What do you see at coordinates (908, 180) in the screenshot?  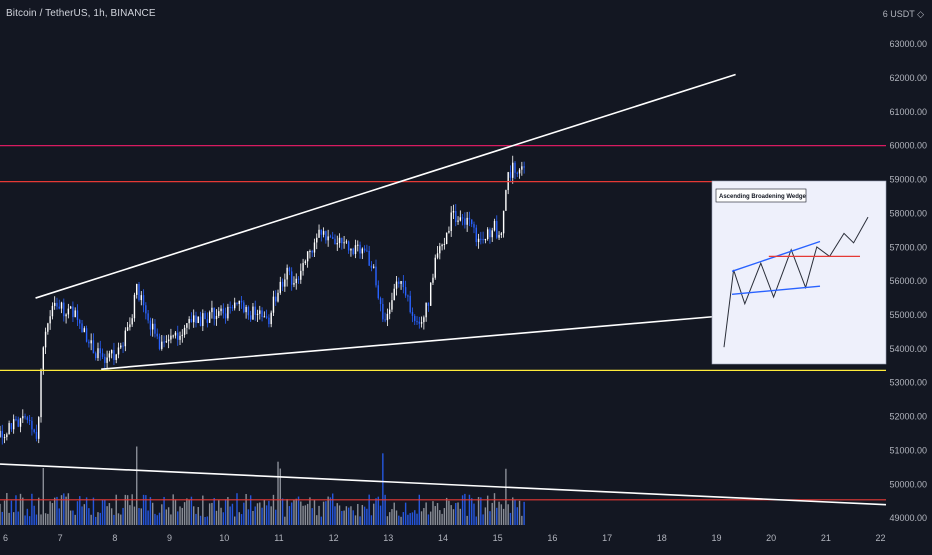 I see `price-tick-label: 59000.00` at bounding box center [908, 180].